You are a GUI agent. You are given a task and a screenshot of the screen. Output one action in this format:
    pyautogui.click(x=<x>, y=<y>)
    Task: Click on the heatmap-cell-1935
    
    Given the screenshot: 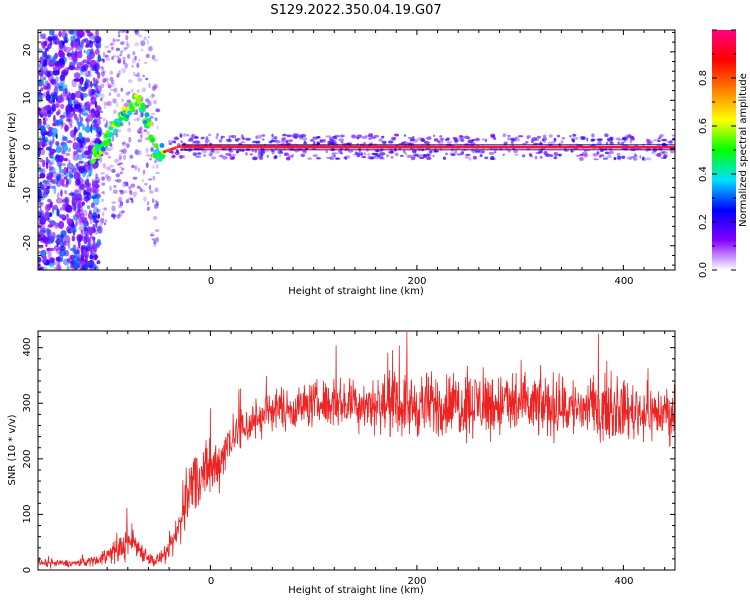 What is the action you would take?
    pyautogui.click(x=643, y=158)
    